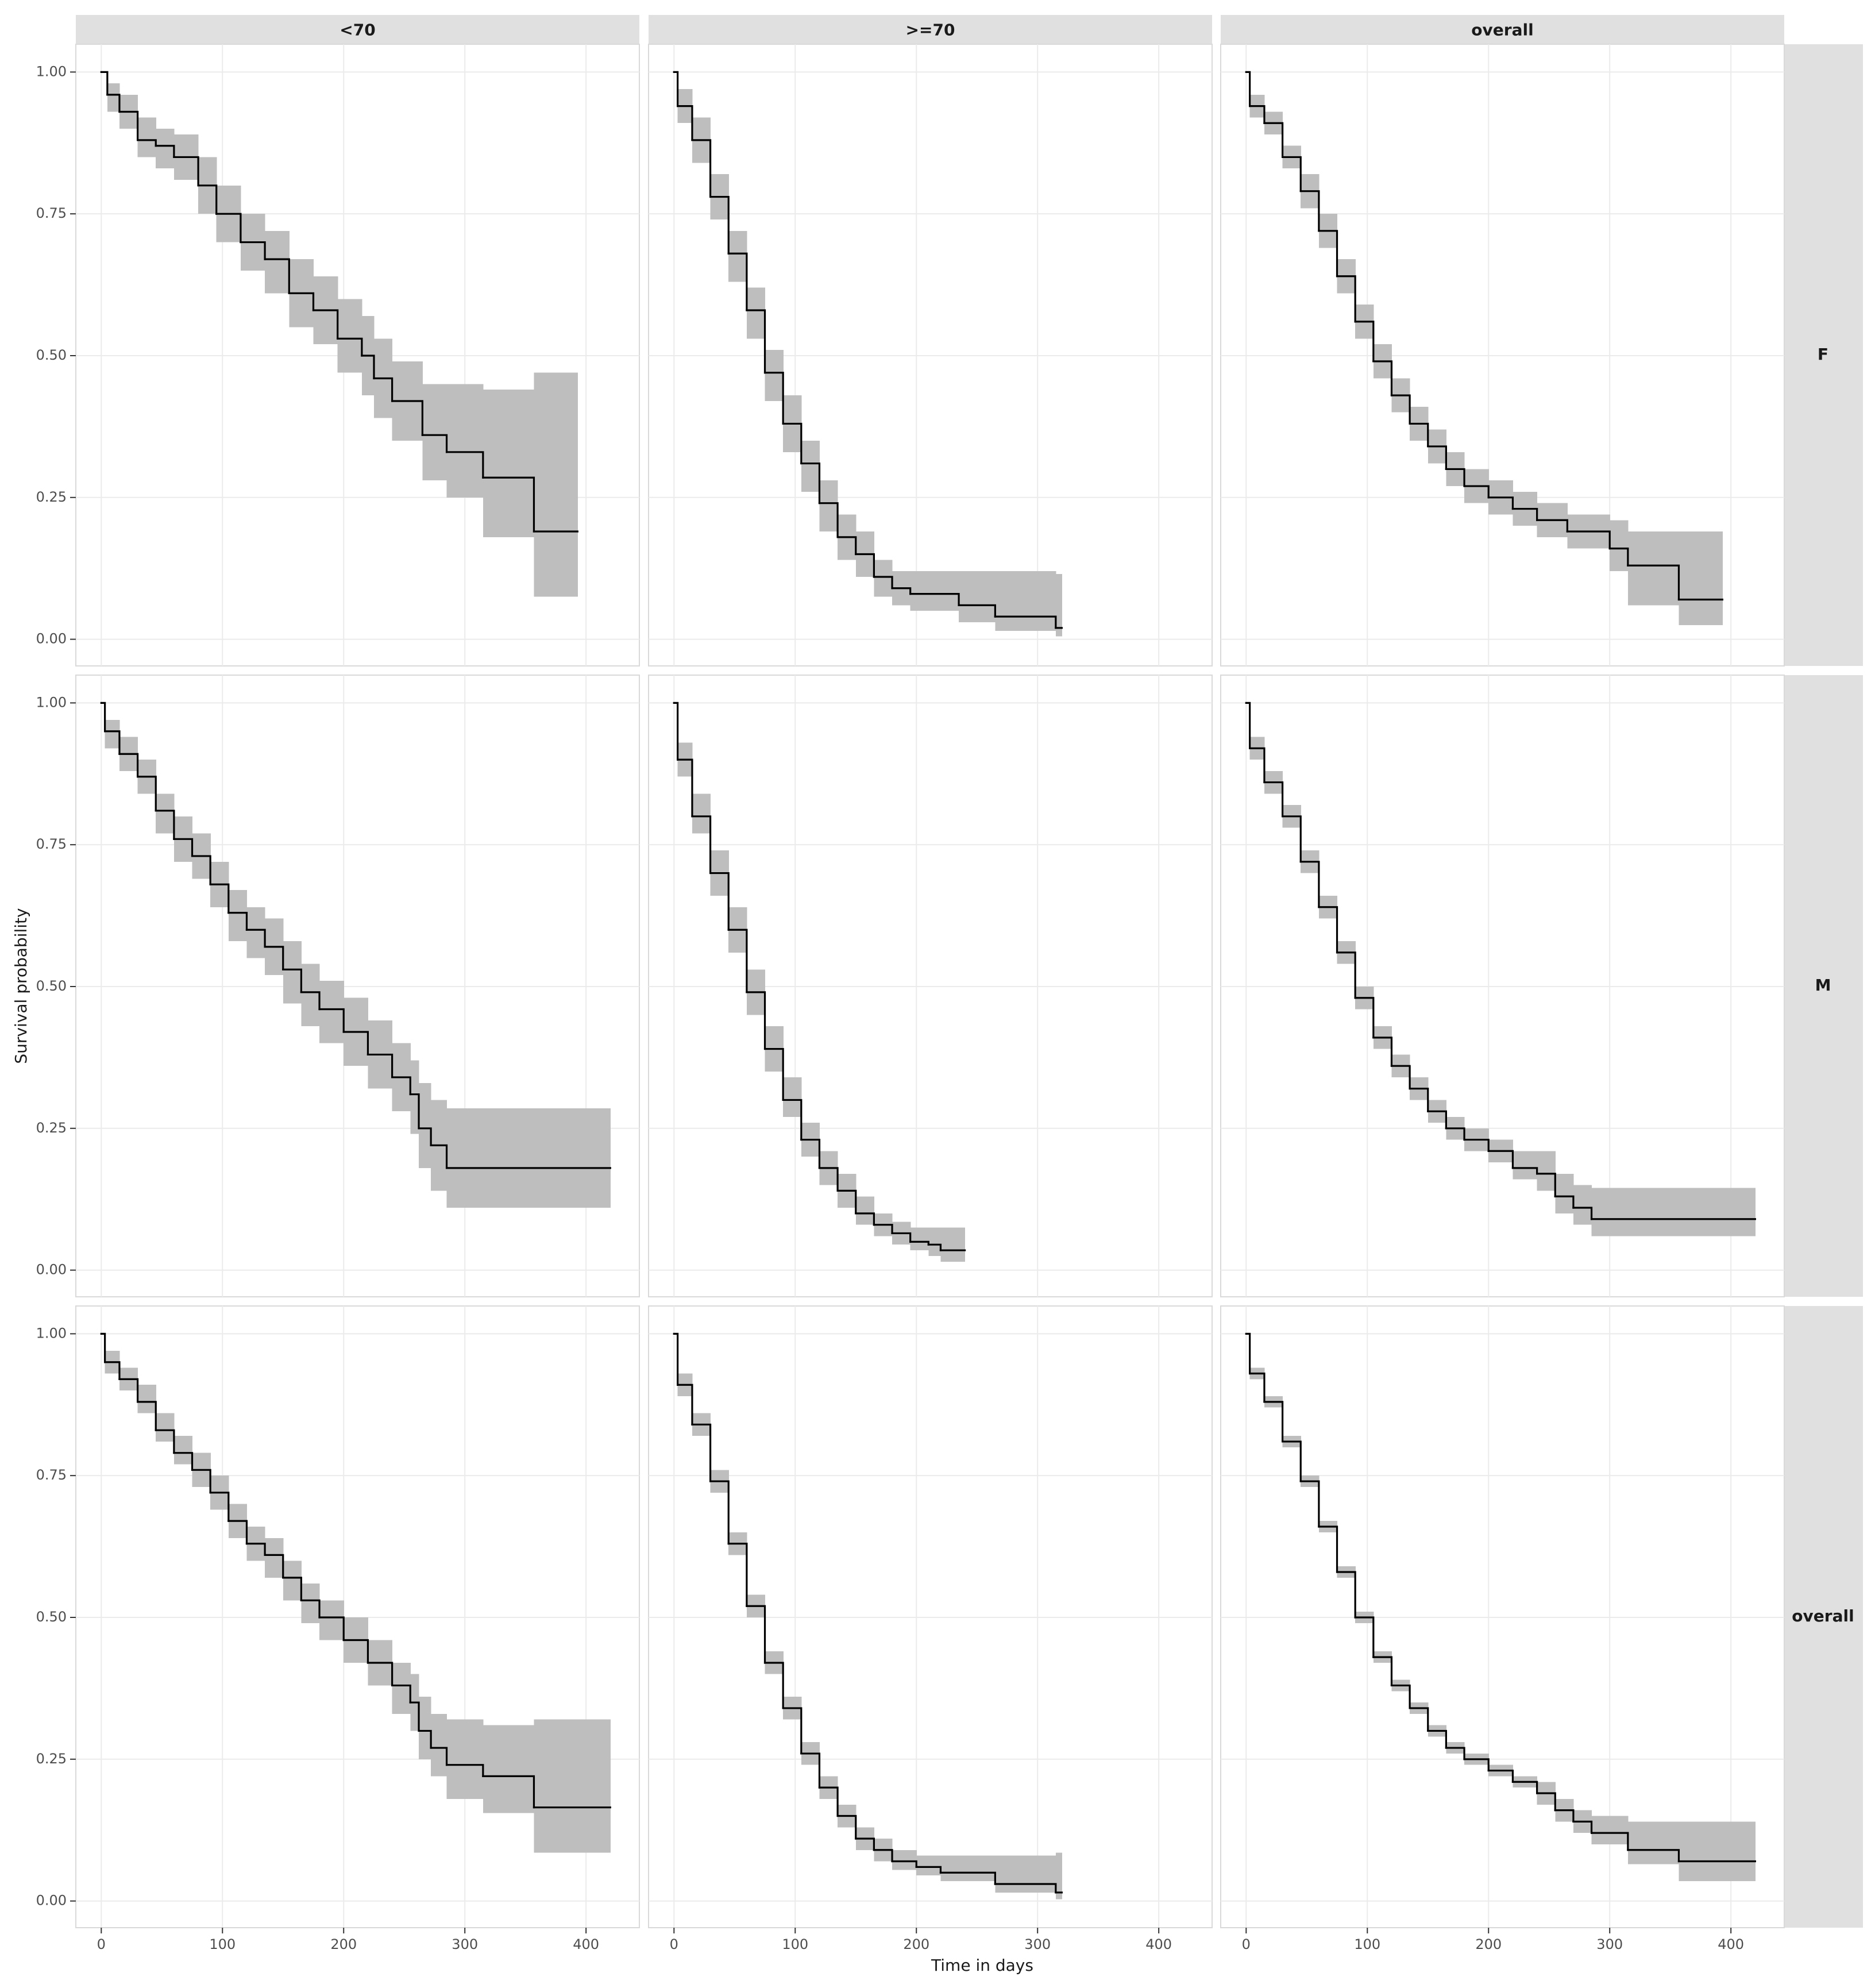 This screenshot has height=1988, width=1875. What do you see at coordinates (1488, 1944) in the screenshot?
I see `x-tick-label: 200` at bounding box center [1488, 1944].